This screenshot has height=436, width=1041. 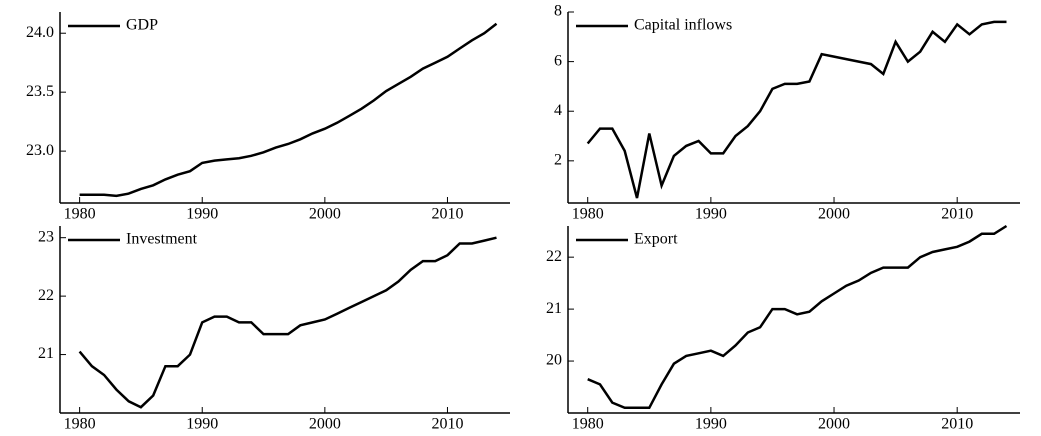 I want to click on legend-label: Capital inflows, so click(x=683, y=25).